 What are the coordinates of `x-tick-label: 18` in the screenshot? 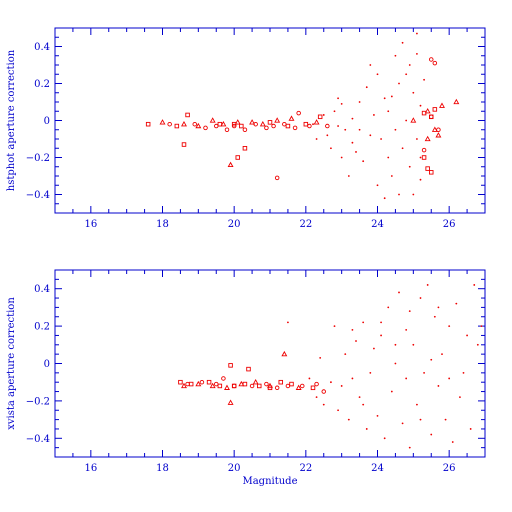 It's located at (162, 224).